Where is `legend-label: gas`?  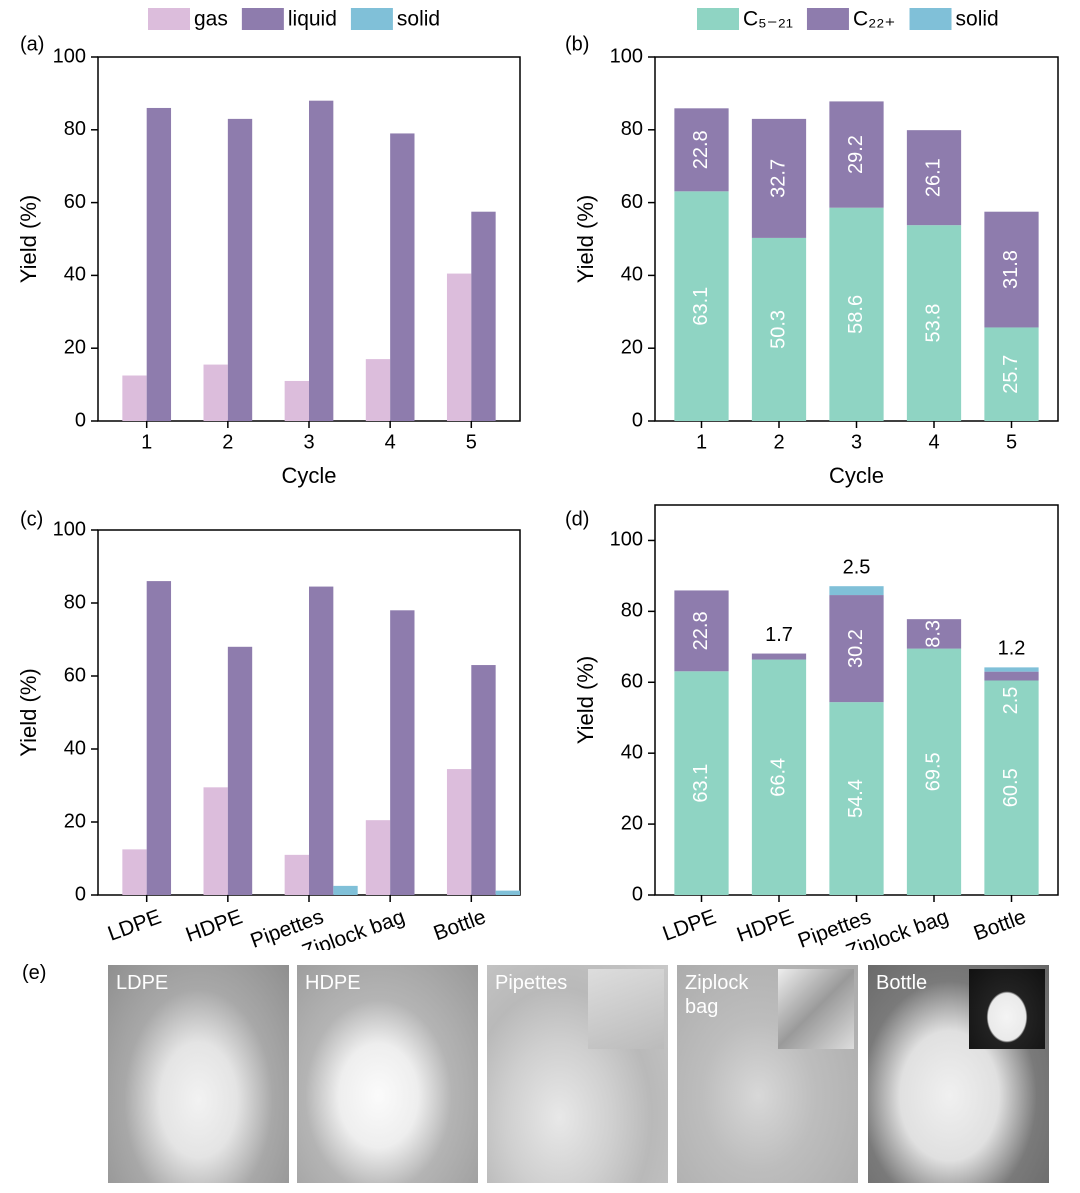
legend-label: gas is located at coordinates (211, 19).